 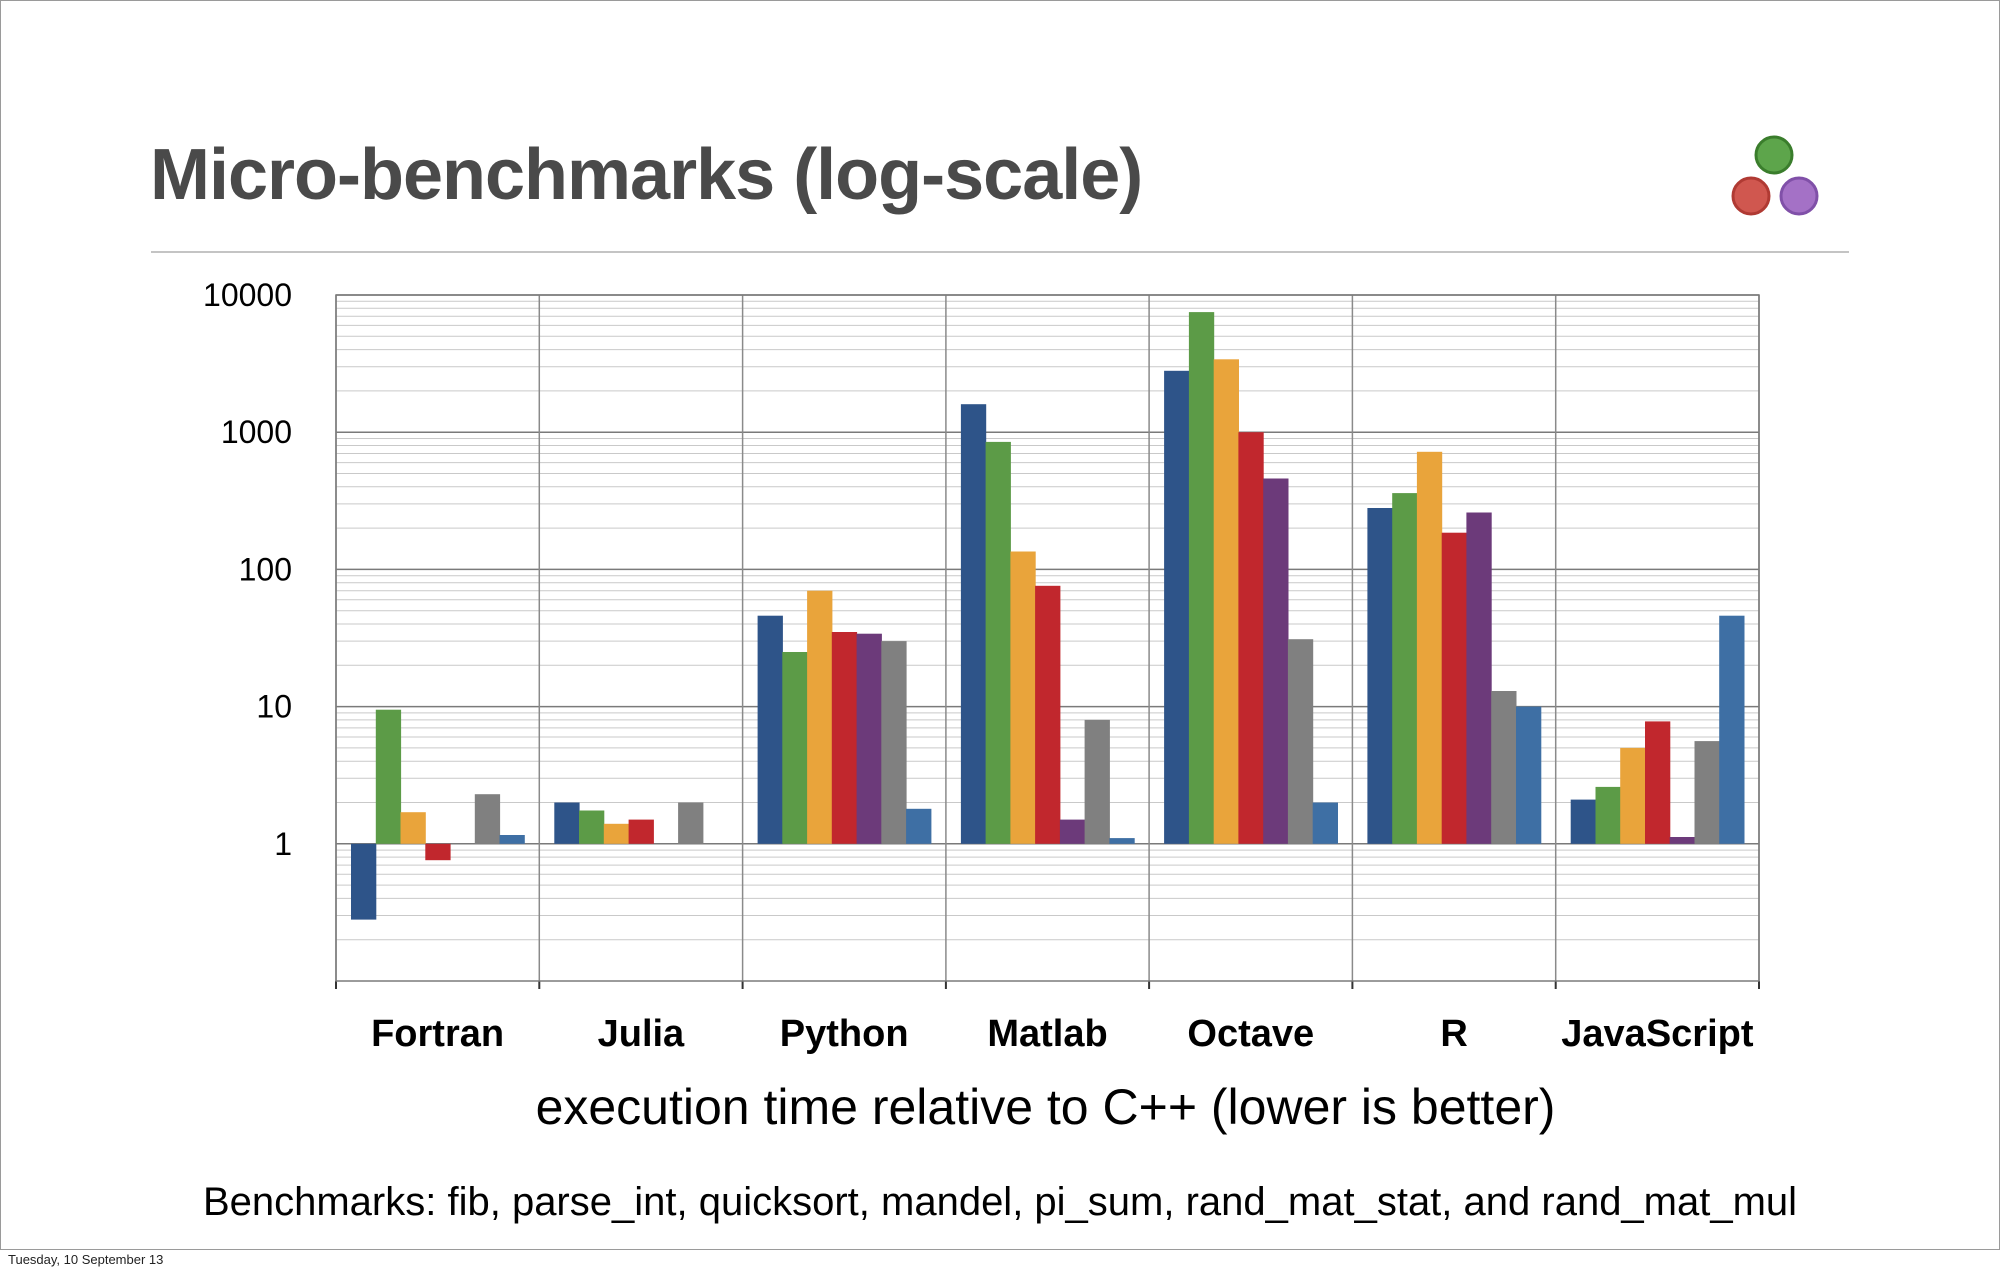 What do you see at coordinates (646, 175) in the screenshot?
I see `slide-title: Micro-benchmarks (log-scale)` at bounding box center [646, 175].